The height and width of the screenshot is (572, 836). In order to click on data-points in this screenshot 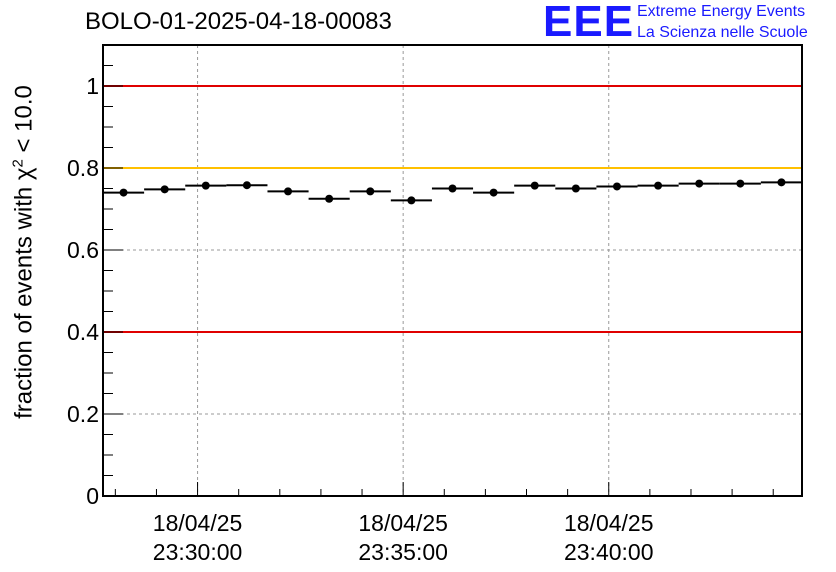, I will do `click(452, 191)`.